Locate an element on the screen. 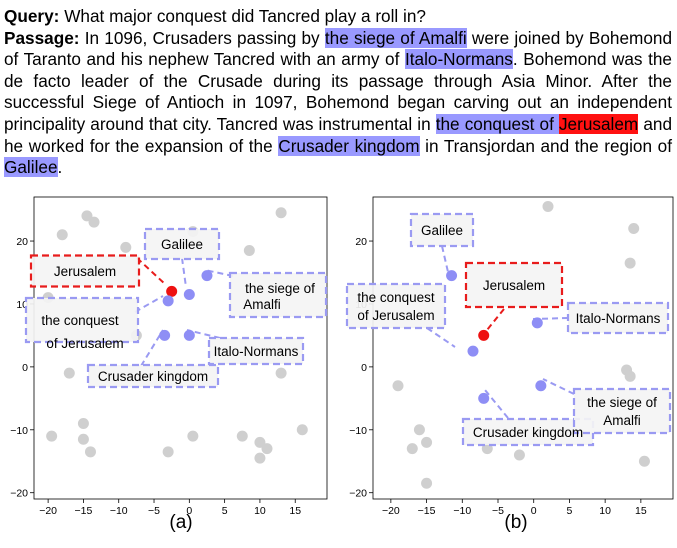 Image resolution: width=677 pixels, height=548 pixels. point-label: the siege of is located at coordinates (622, 402).